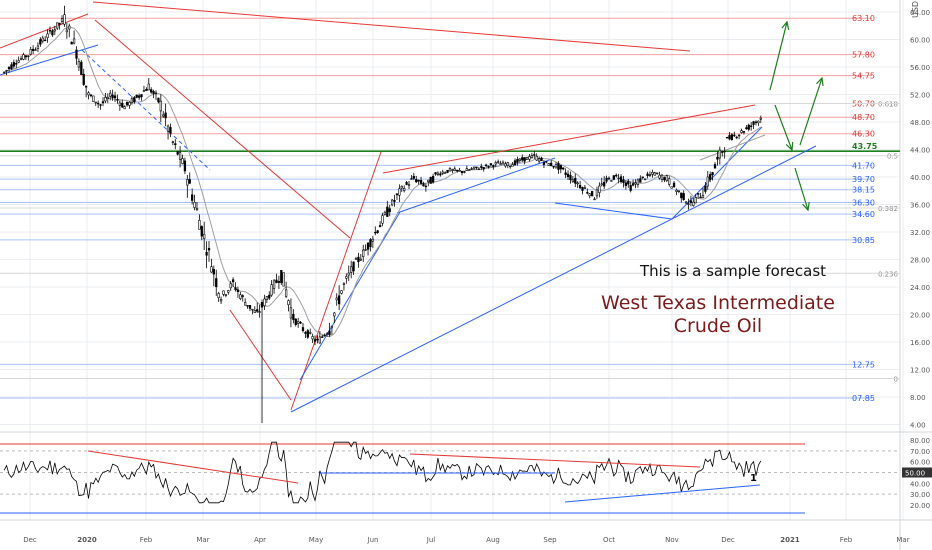  I want to click on grey-trendline, so click(732, 147).